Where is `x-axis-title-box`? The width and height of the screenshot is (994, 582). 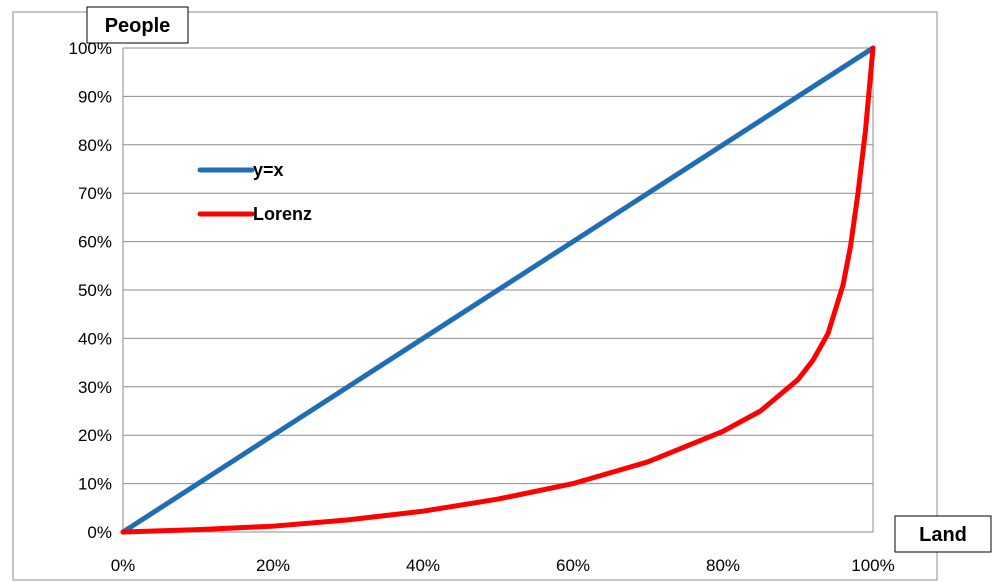
x-axis-title-box is located at coordinates (943, 534).